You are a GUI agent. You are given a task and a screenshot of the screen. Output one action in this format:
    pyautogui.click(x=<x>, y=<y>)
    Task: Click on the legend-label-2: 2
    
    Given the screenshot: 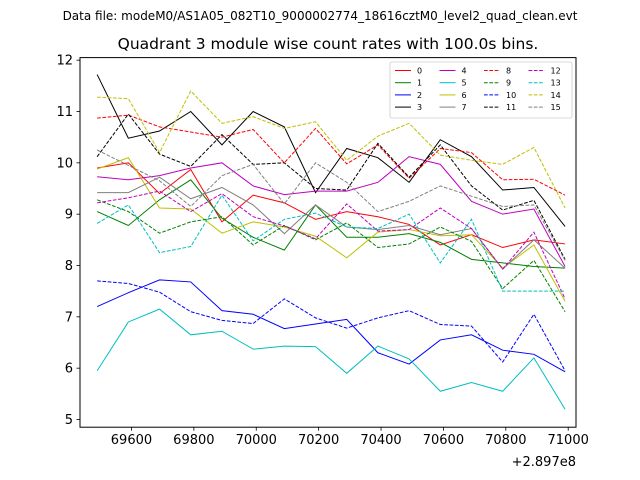 What is the action you would take?
    pyautogui.click(x=419, y=95)
    